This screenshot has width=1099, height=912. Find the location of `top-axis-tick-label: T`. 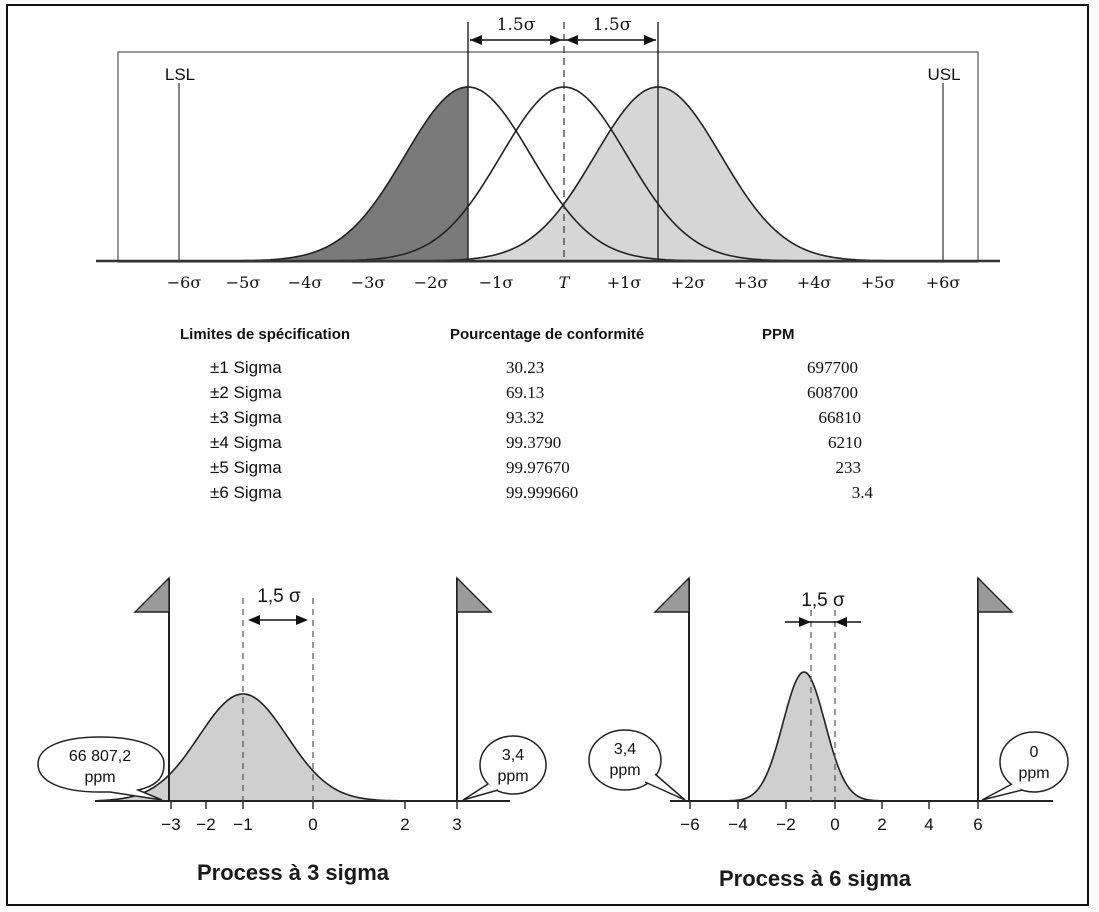

top-axis-tick-label: T is located at coordinates (565, 282).